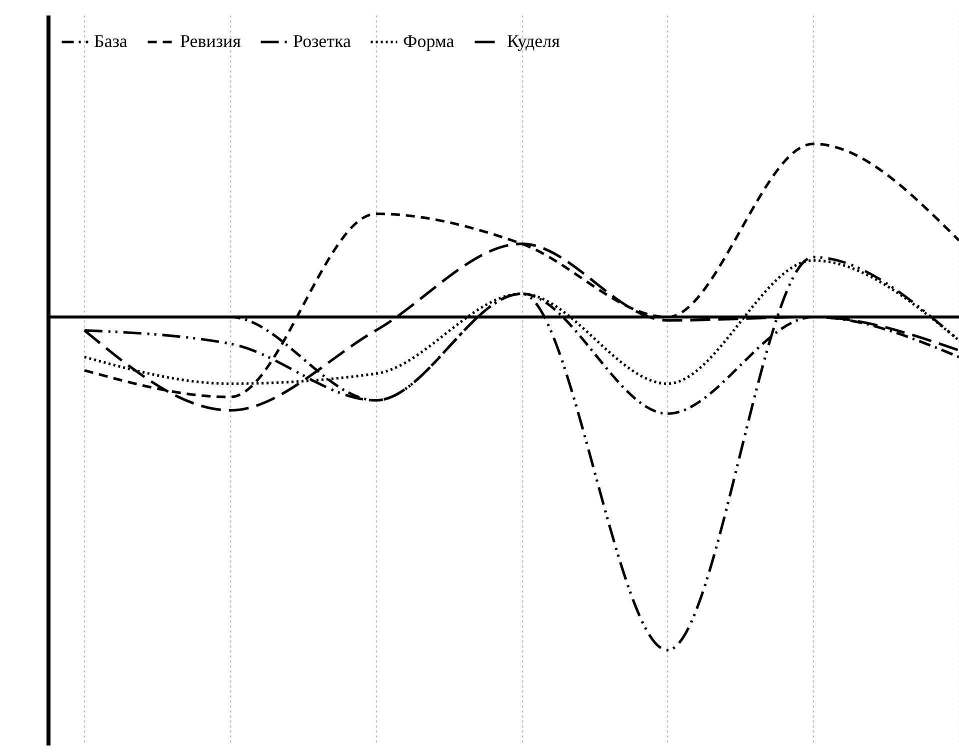 The image size is (959, 753). I want to click on legend-label: Розетка, so click(322, 41).